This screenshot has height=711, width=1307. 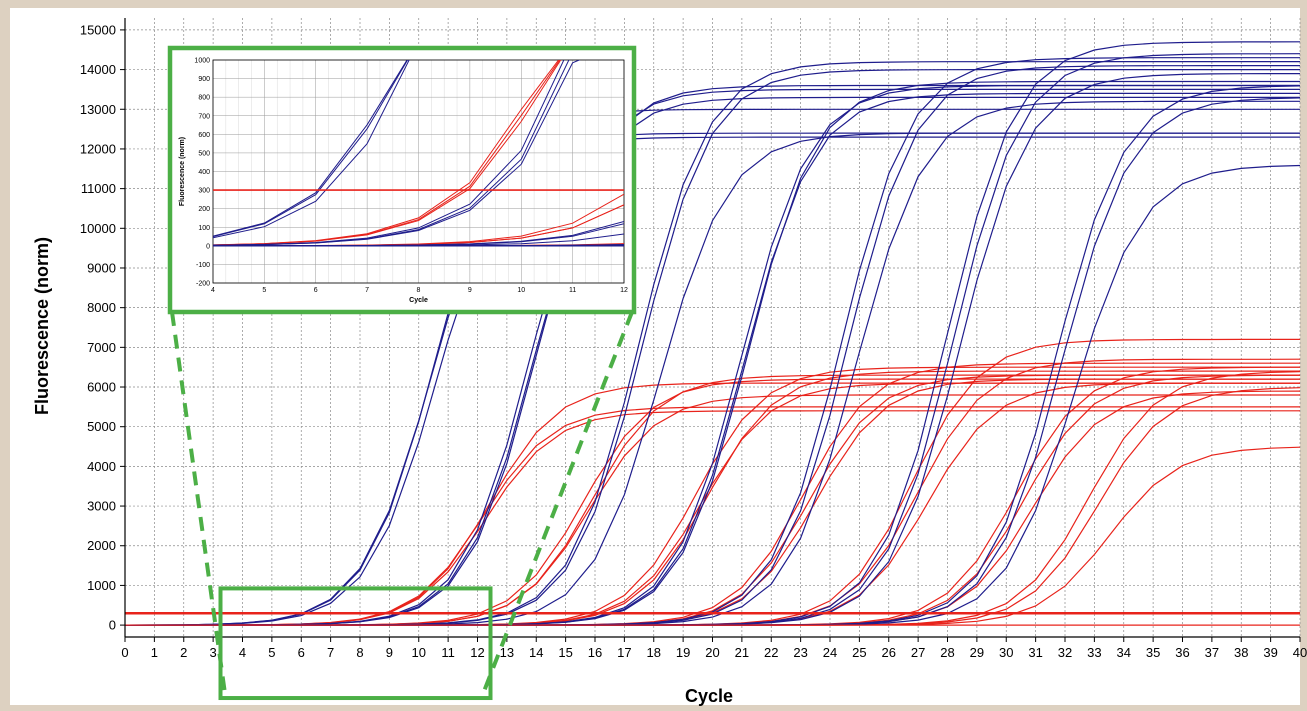 I want to click on y-tick-label: 4000, so click(x=101, y=466).